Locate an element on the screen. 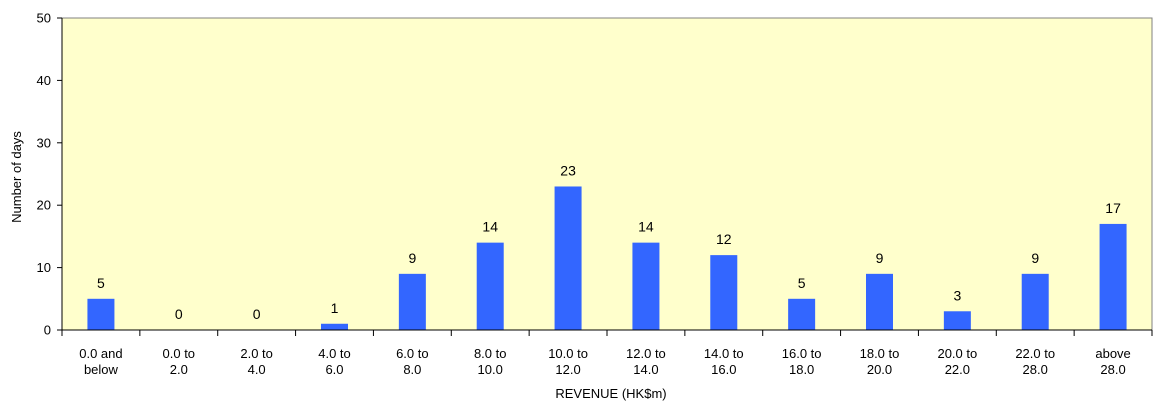  category-label: 6.0 to 8.0 is located at coordinates (412, 361).